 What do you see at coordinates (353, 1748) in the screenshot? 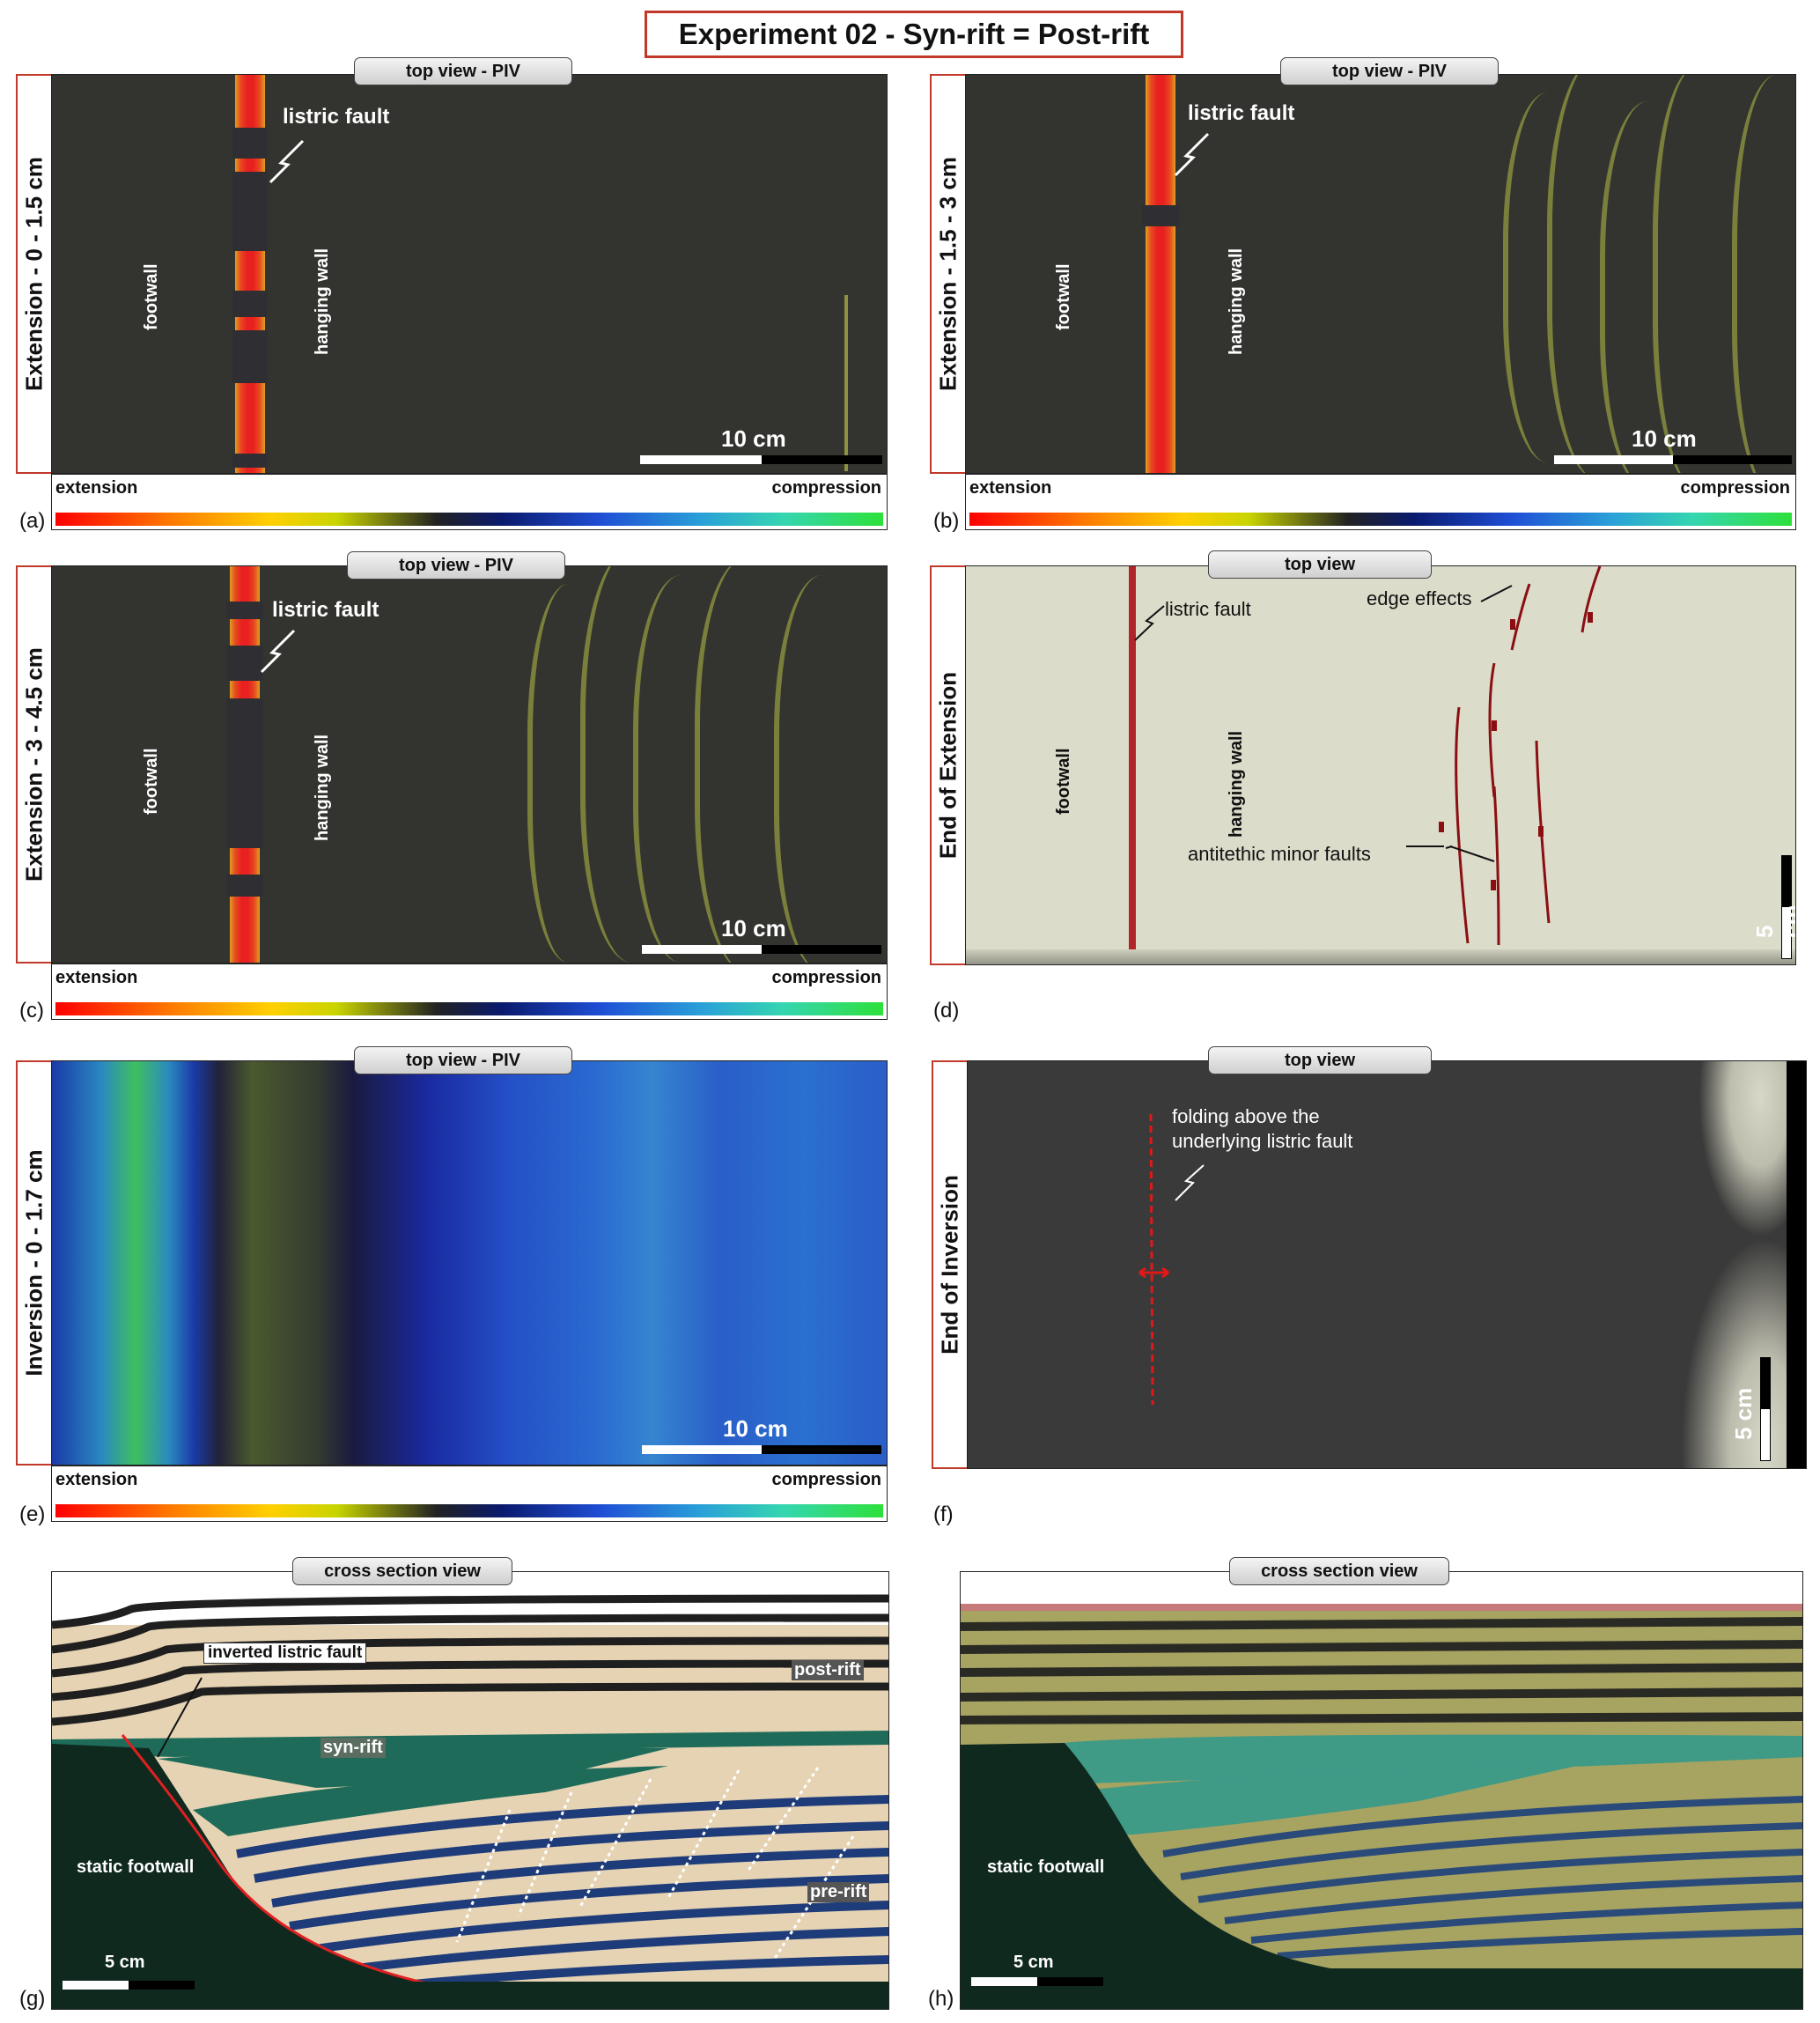
I see `syn-rift-label: syn-rift` at bounding box center [353, 1748].